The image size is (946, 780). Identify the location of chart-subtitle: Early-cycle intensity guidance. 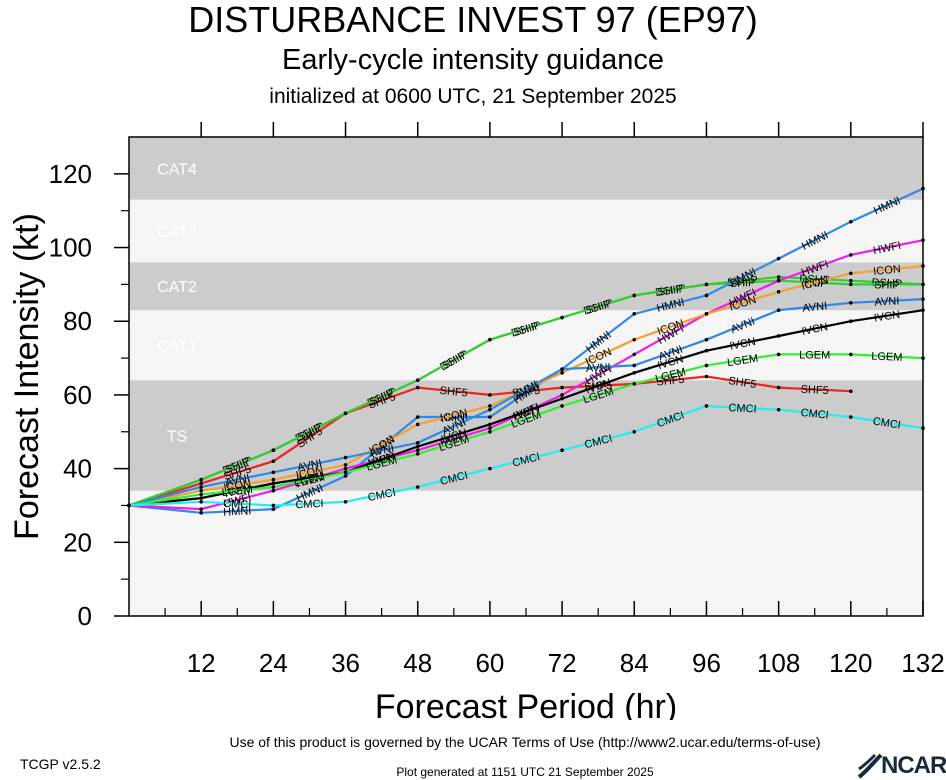
(472, 60).